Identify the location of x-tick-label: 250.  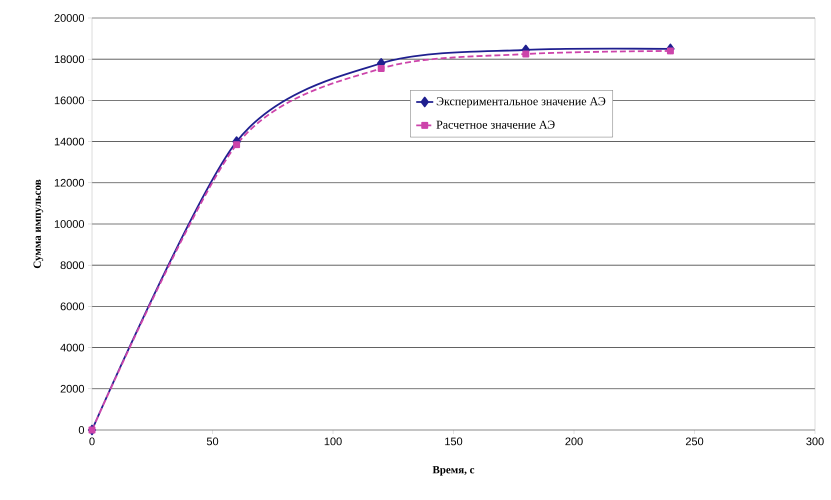
(695, 442).